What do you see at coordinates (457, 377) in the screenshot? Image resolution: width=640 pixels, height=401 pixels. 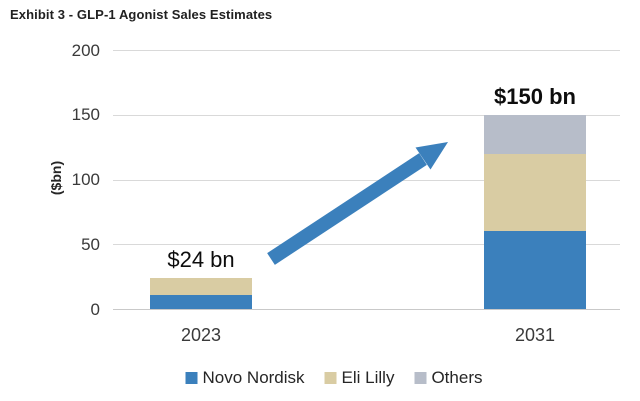 I see `legend-label-others: Others` at bounding box center [457, 377].